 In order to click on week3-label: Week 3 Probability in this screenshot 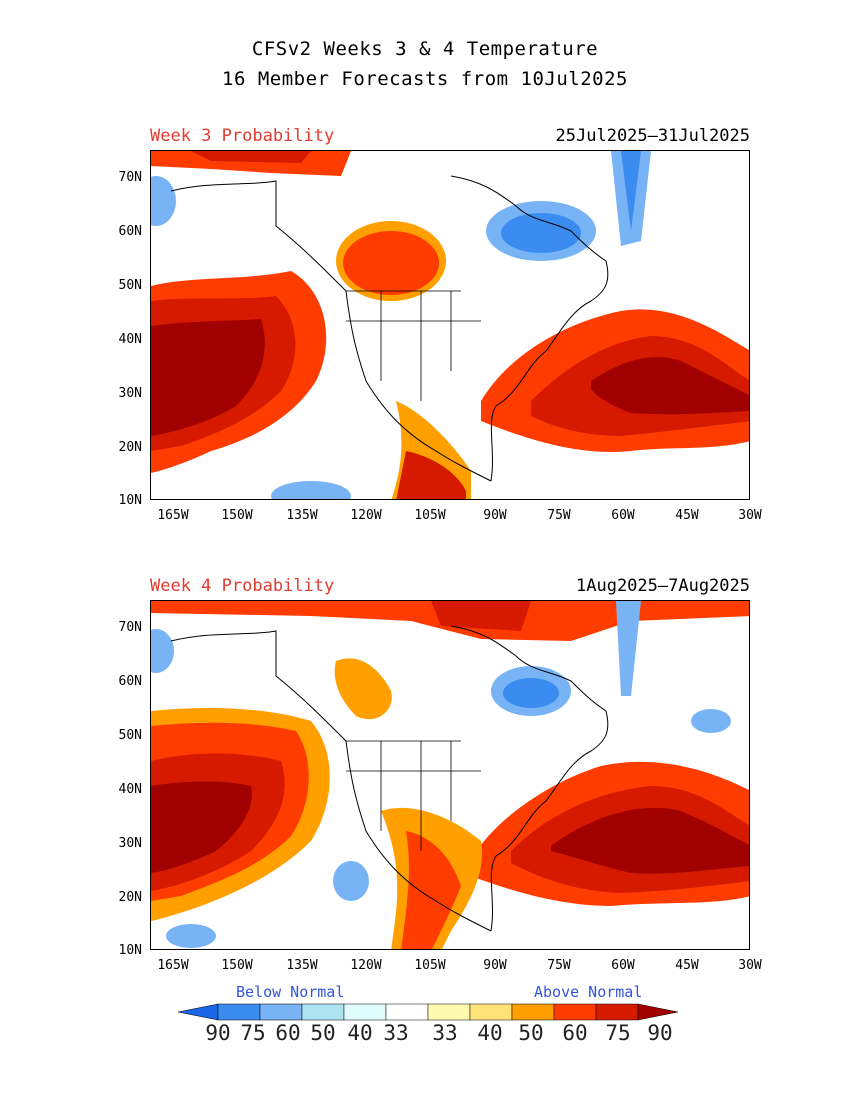, I will do `click(242, 136)`.